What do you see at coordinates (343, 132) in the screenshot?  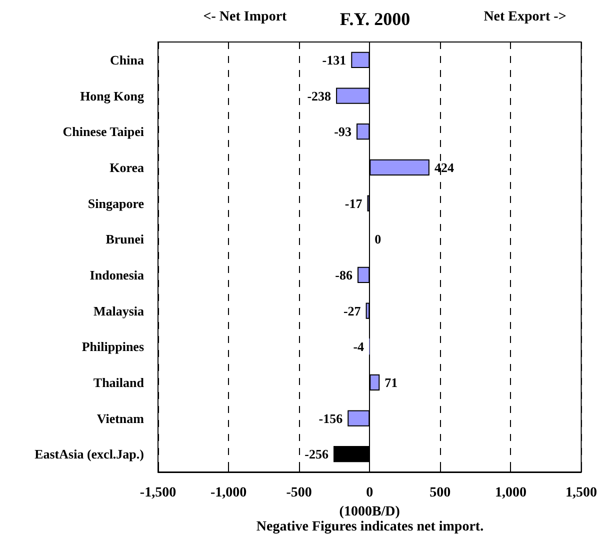 I see `data-label: -93` at bounding box center [343, 132].